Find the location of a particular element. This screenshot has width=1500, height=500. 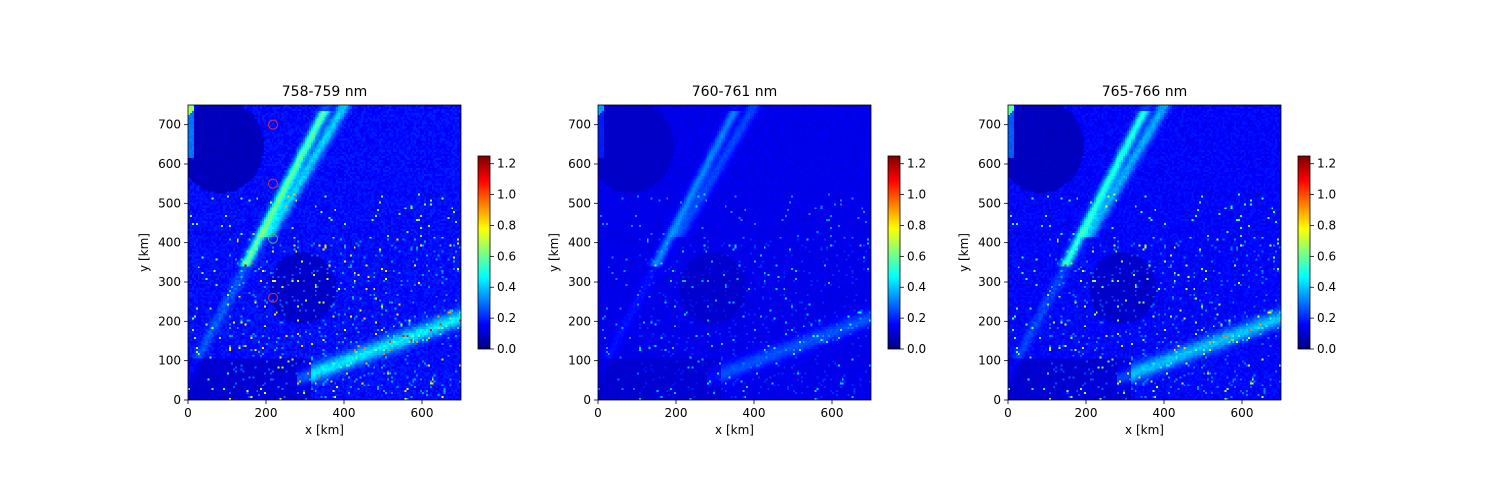

subplot-title: 758-759 nm is located at coordinates (324, 92).